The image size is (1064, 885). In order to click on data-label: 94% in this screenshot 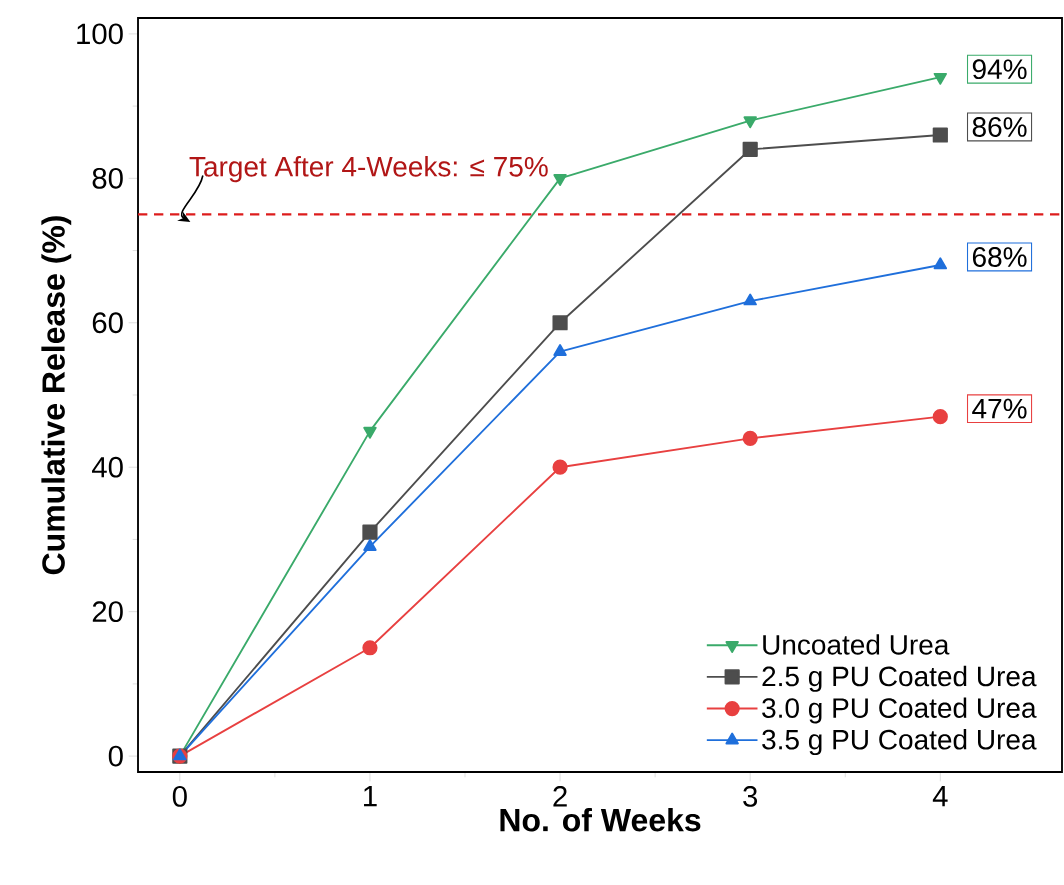, I will do `click(999, 69)`.